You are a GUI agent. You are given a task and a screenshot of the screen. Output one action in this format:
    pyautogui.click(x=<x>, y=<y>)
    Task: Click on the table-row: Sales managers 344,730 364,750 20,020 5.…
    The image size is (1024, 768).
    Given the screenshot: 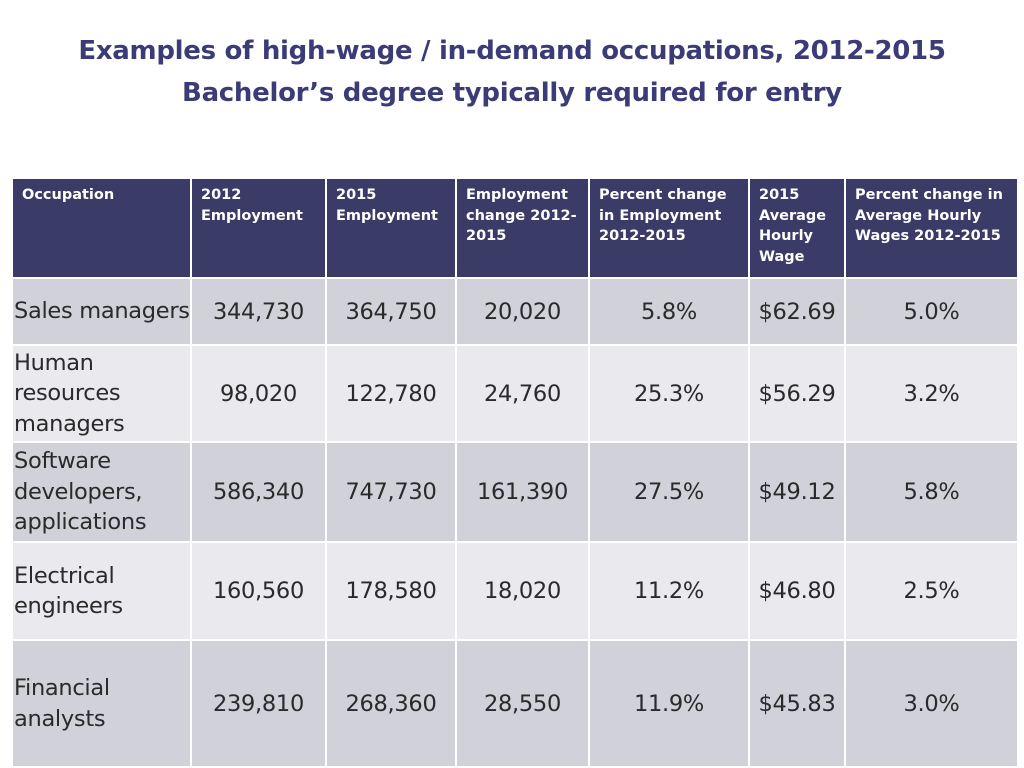 What is the action you would take?
    pyautogui.click(x=515, y=311)
    